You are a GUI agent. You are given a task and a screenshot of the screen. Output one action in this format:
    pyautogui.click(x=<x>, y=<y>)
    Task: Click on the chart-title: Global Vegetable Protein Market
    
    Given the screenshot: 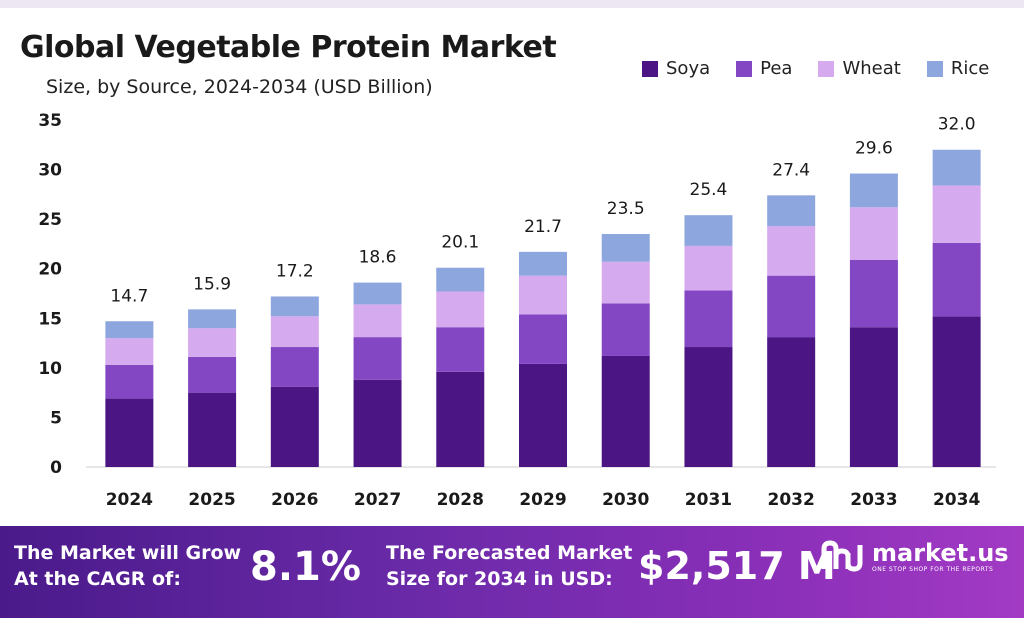 What is the action you would take?
    pyautogui.click(x=288, y=47)
    